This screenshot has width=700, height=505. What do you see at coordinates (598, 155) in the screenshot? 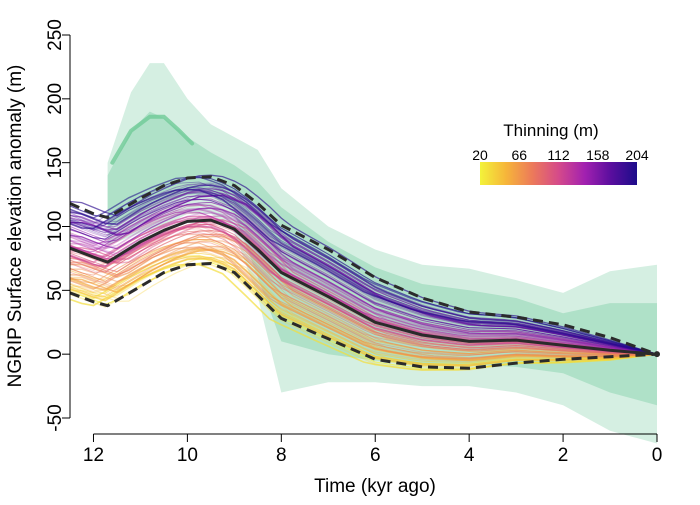
I see `colorbar-tick-label: 158` at bounding box center [598, 155].